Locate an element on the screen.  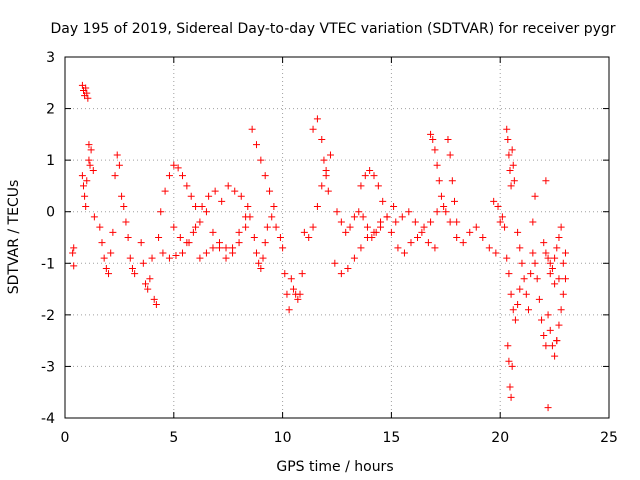
x-tick-label: 5 is located at coordinates (173, 438).